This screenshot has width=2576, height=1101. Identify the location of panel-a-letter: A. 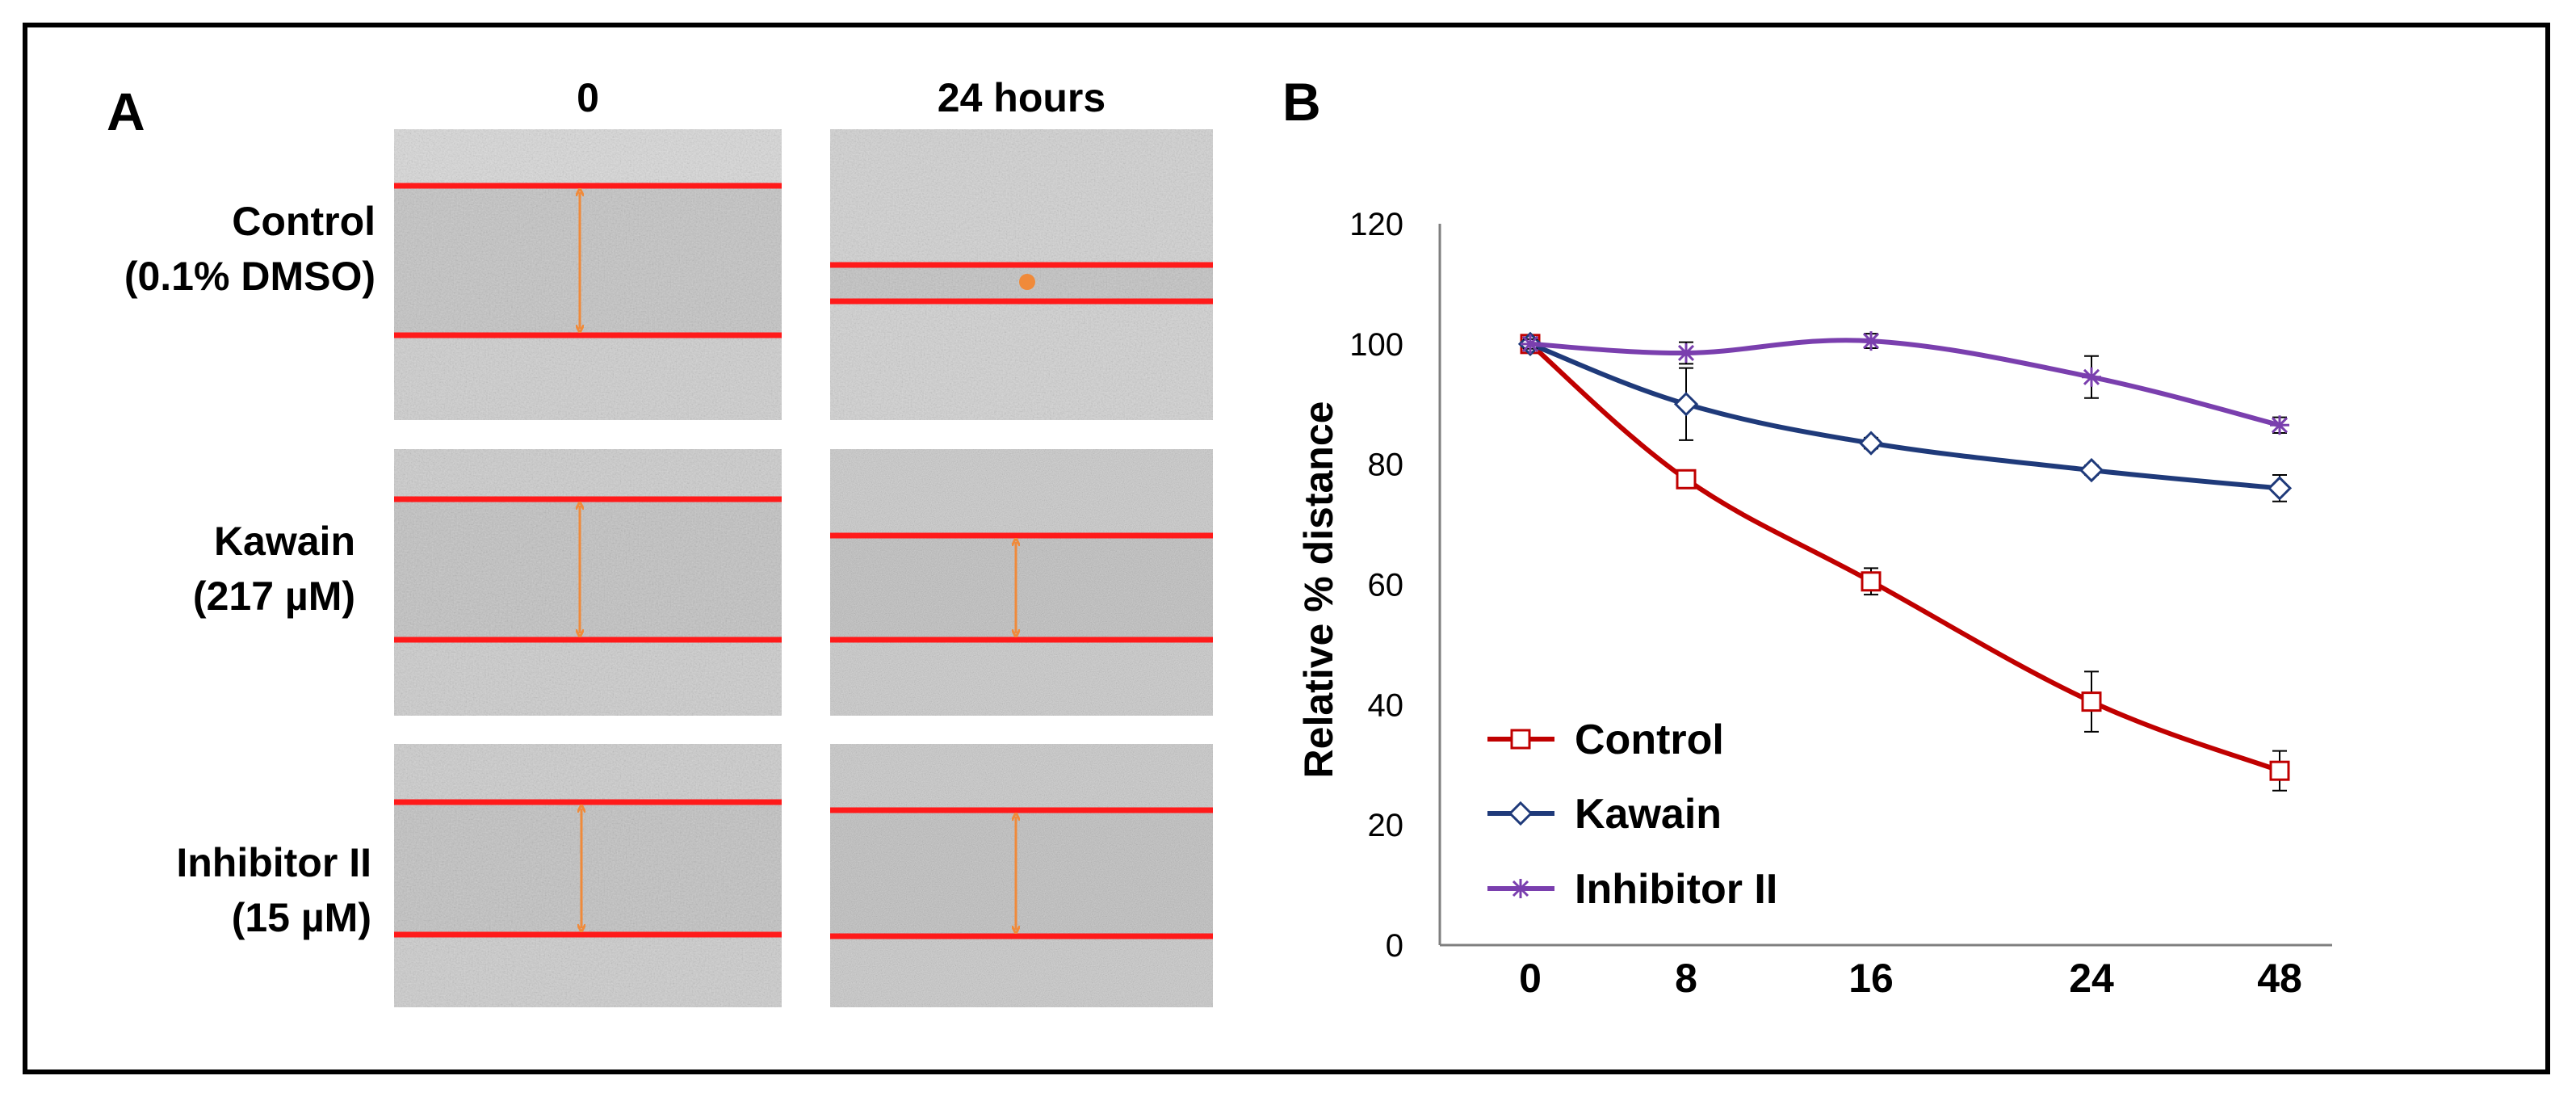
(126, 111).